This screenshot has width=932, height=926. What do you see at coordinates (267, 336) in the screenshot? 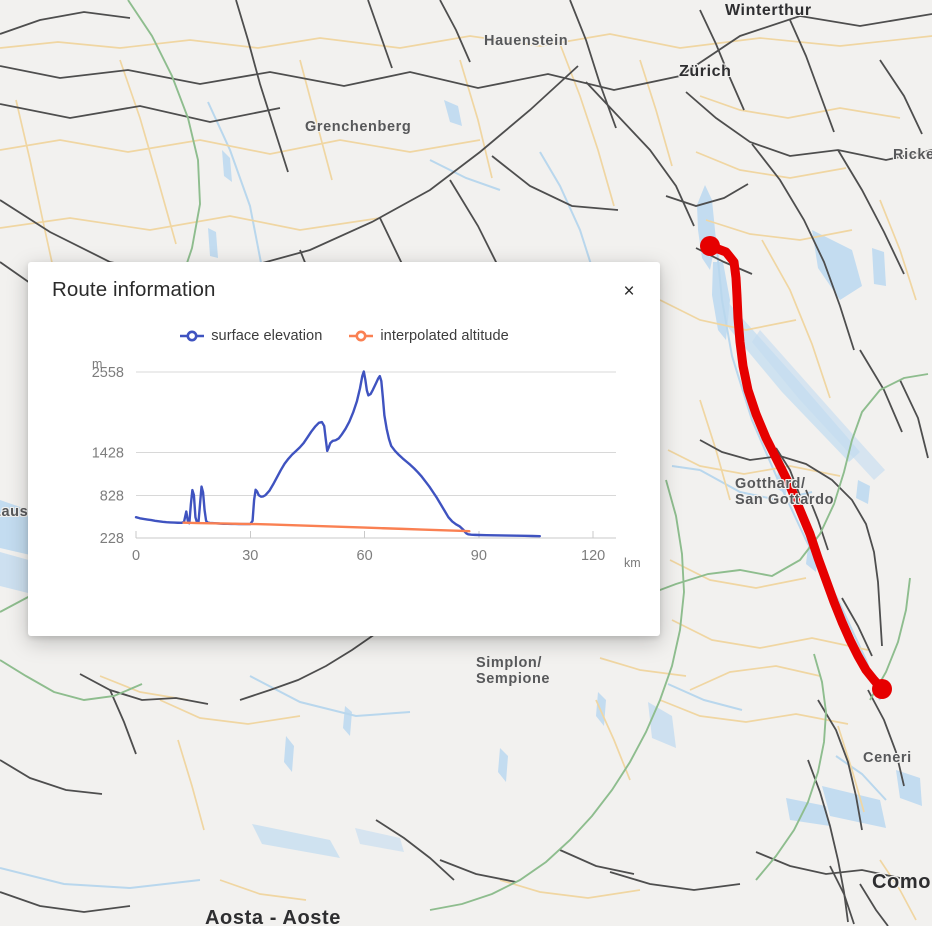
I see `legend-label: surface elevation` at bounding box center [267, 336].